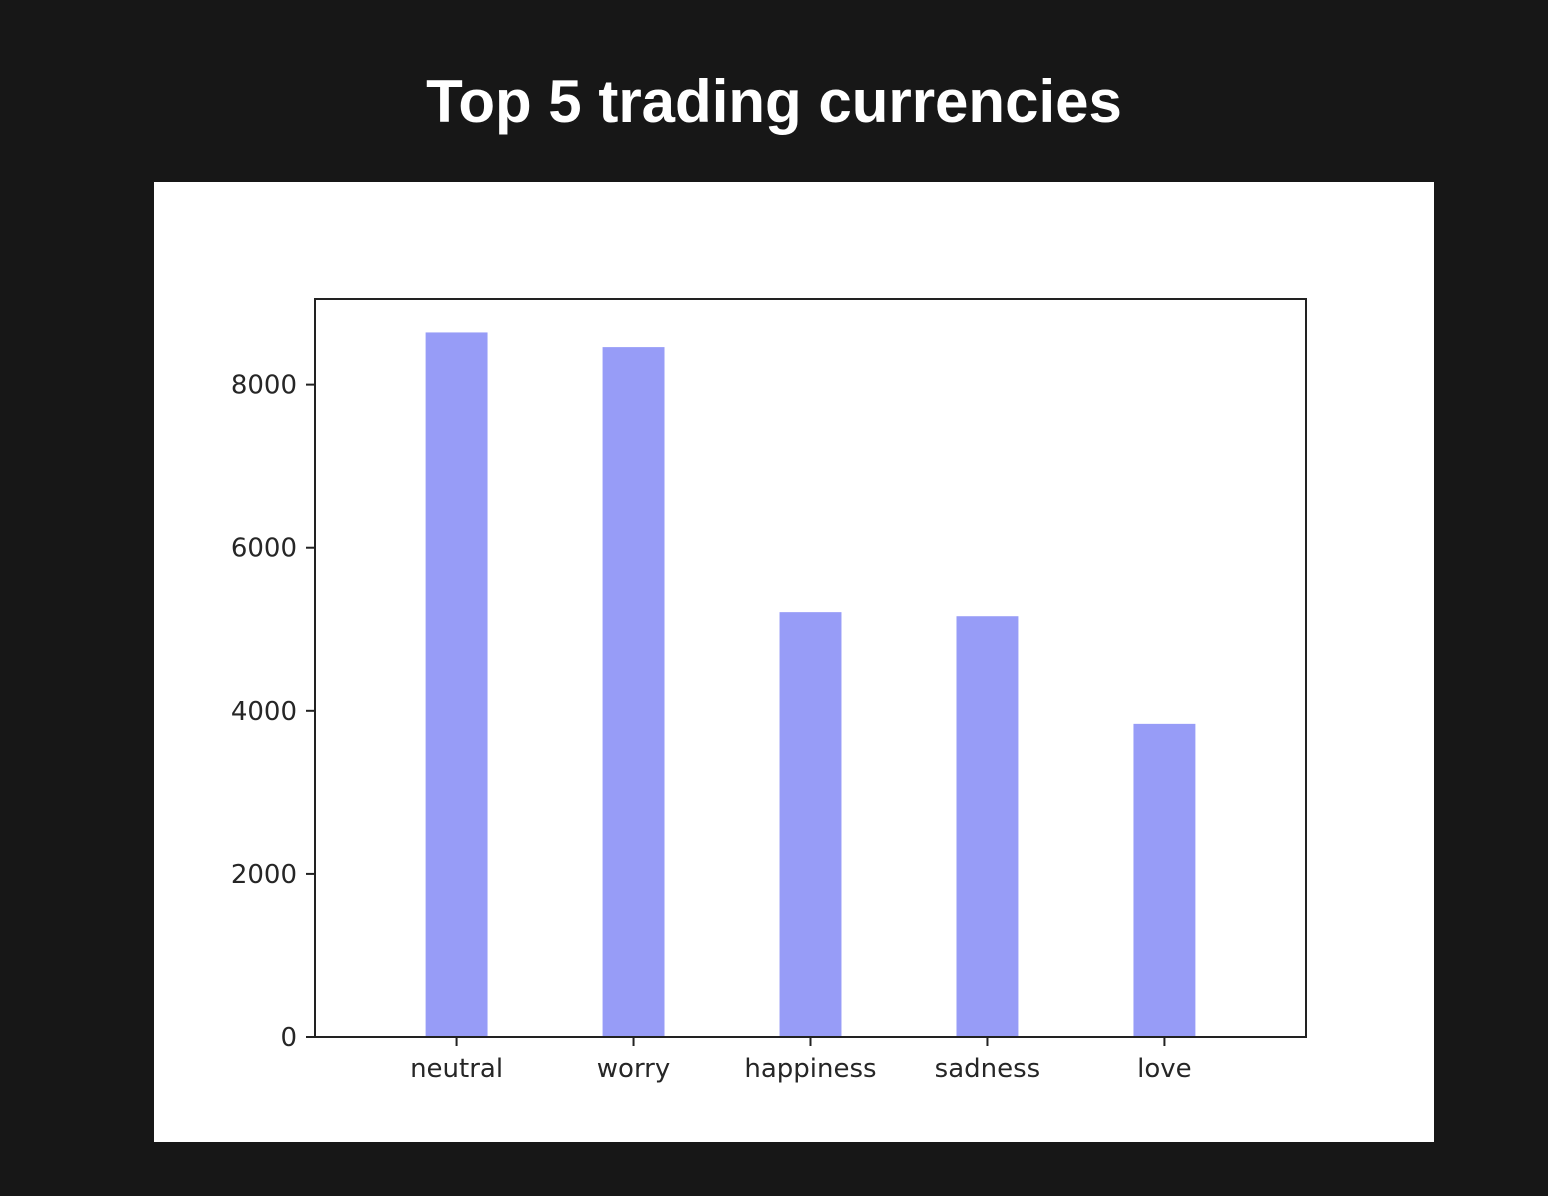 Image resolution: width=1548 pixels, height=1196 pixels. What do you see at coordinates (1164, 1069) in the screenshot?
I see `x-tick-label: love` at bounding box center [1164, 1069].